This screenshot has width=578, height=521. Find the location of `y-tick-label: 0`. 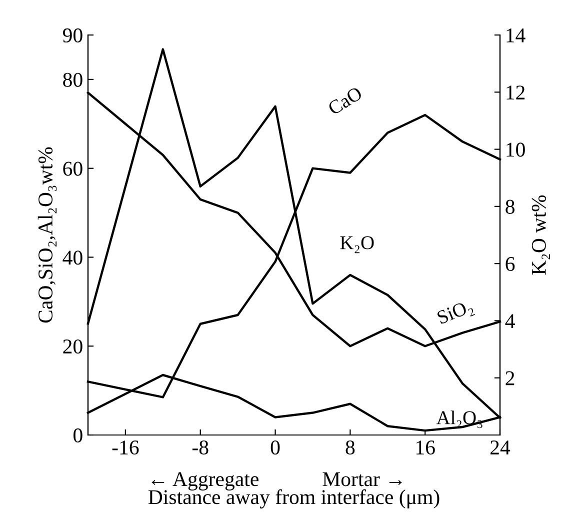

y-tick-label: 0 is located at coordinates (78, 435).